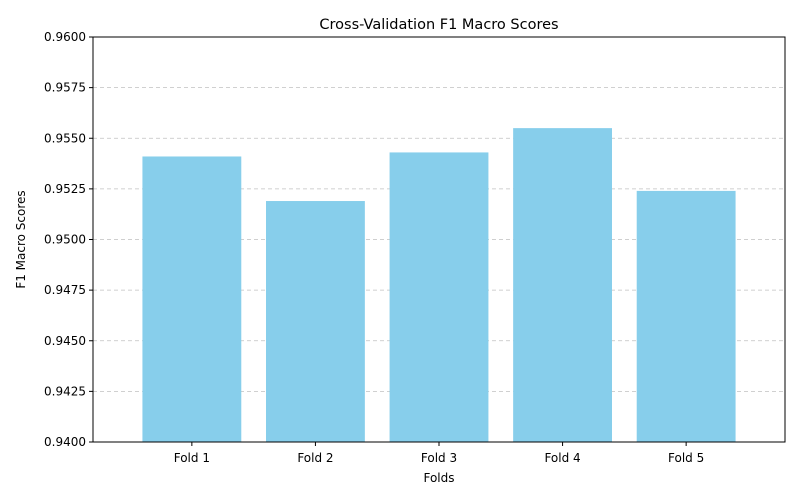  Describe the element at coordinates (65, 138) in the screenshot. I see `y-tick-label: 0.9550` at that location.